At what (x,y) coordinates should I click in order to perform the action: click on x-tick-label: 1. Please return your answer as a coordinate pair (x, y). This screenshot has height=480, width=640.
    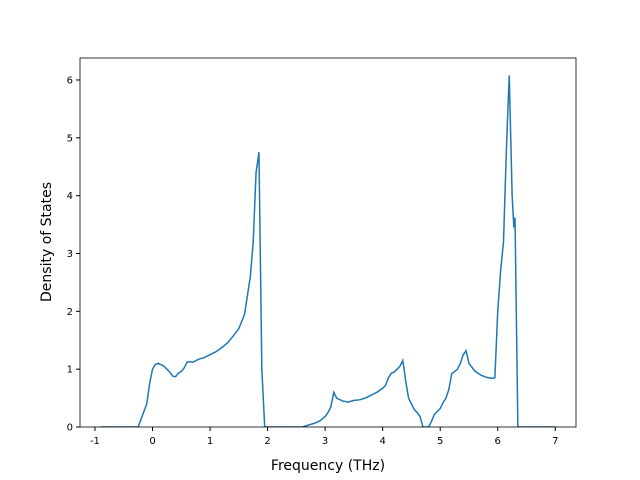
    Looking at the image, I should click on (210, 441).